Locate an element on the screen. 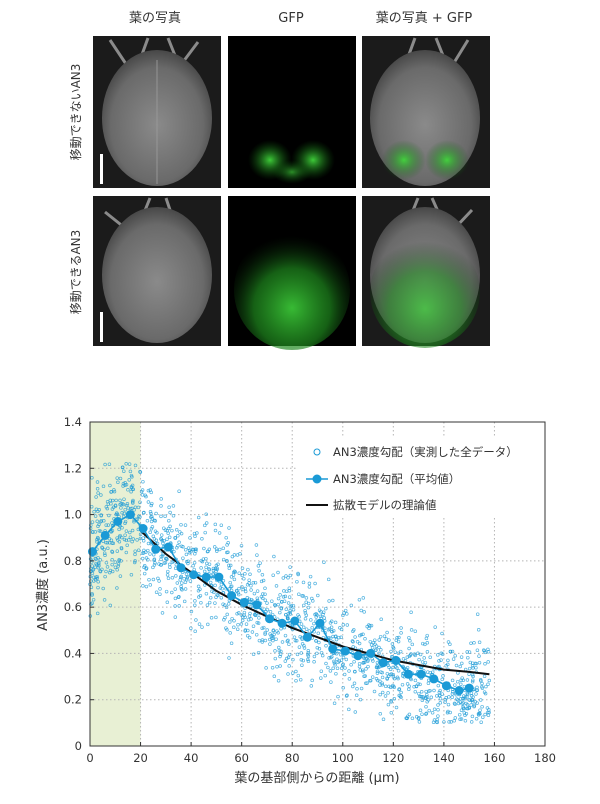 This screenshot has height=804, width=600. x-tick-label: 120 is located at coordinates (393, 758).